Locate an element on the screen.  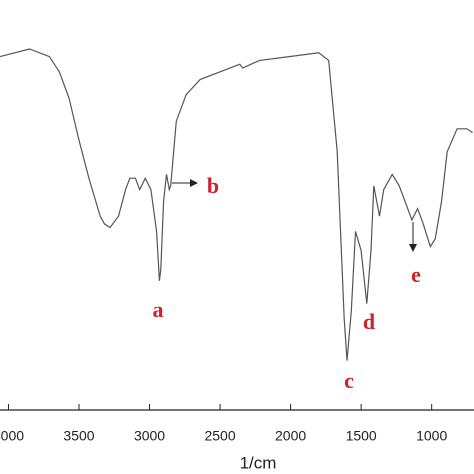
annotation: d is located at coordinates (369, 321).